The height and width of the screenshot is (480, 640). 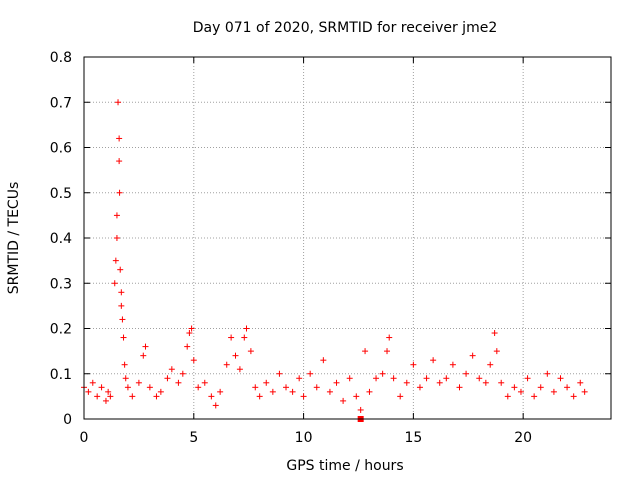 What do you see at coordinates (61, 284) in the screenshot?
I see `y-tick-label: 0.3` at bounding box center [61, 284].